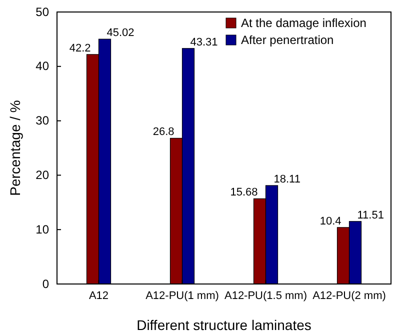  I want to click on y-tick-label: 40, so click(43, 66).